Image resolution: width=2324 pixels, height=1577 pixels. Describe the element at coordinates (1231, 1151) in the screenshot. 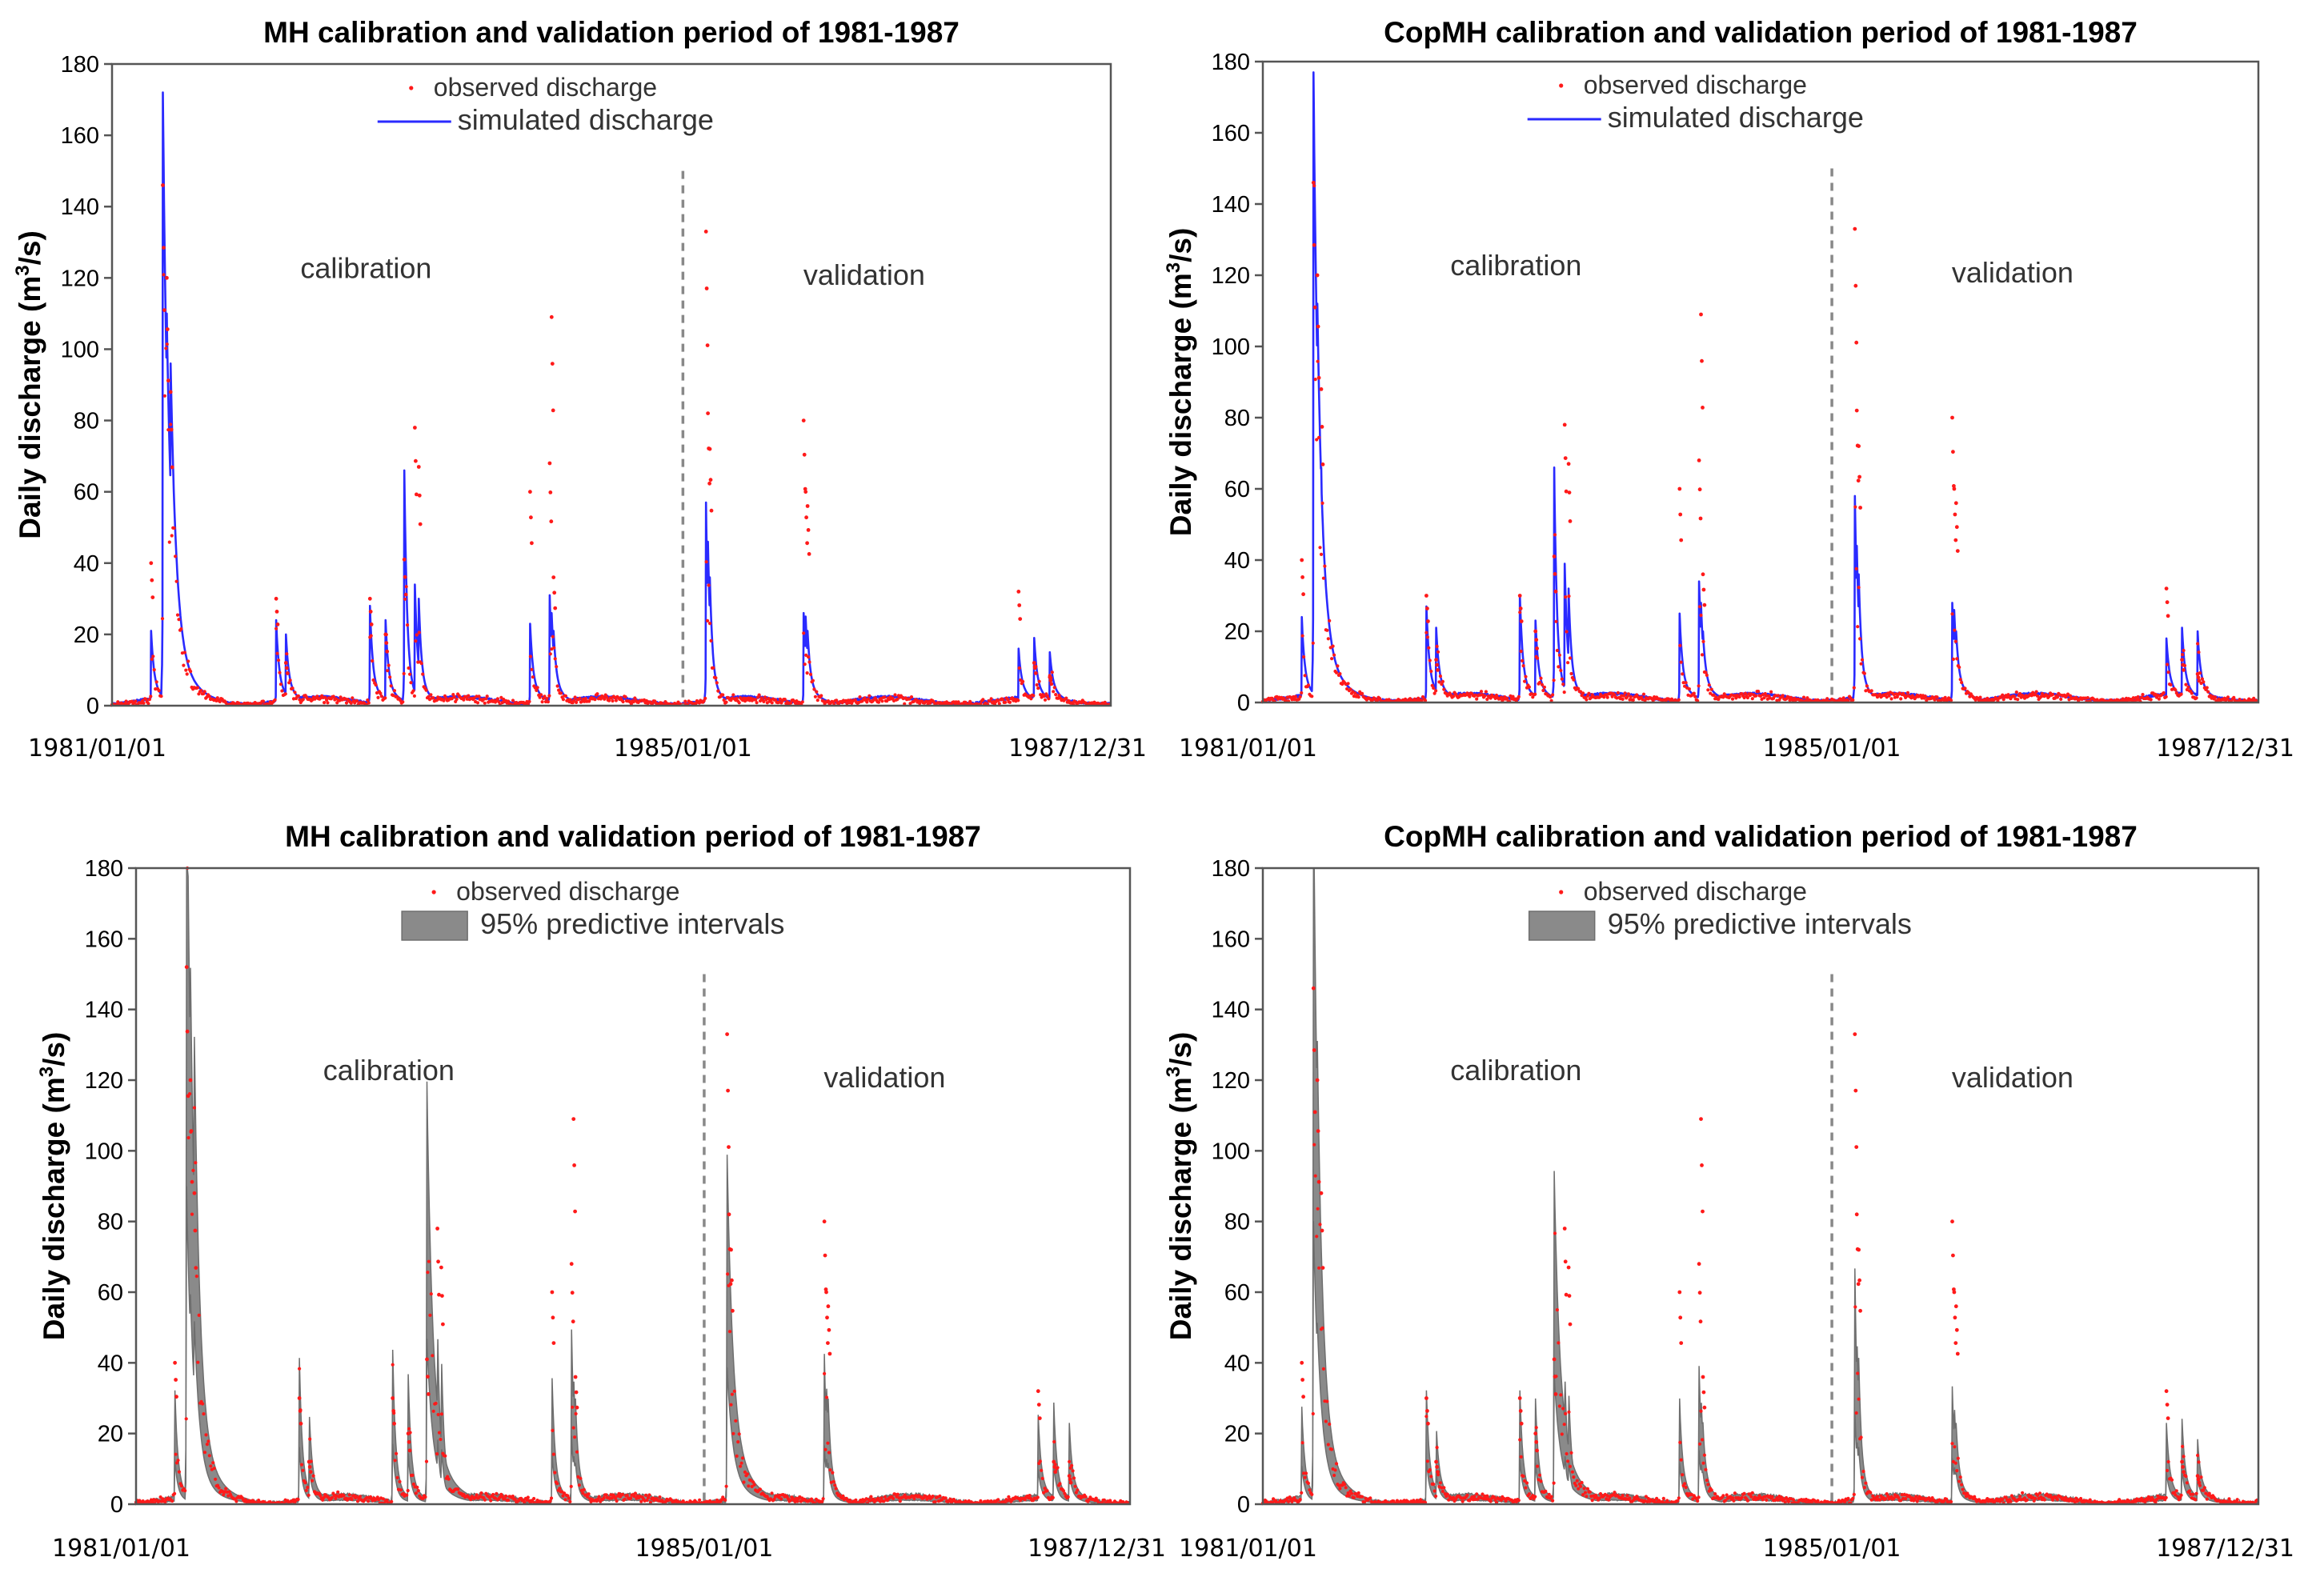

I see `y-tick-label: 100` at that location.